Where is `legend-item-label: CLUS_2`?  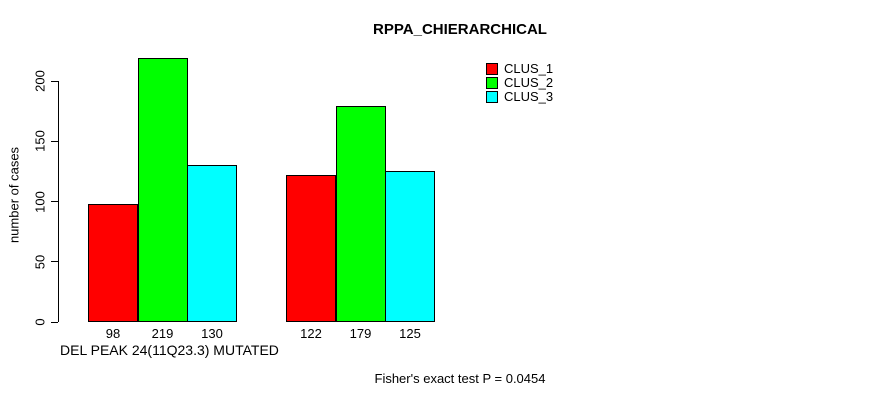 legend-item-label: CLUS_2 is located at coordinates (529, 82).